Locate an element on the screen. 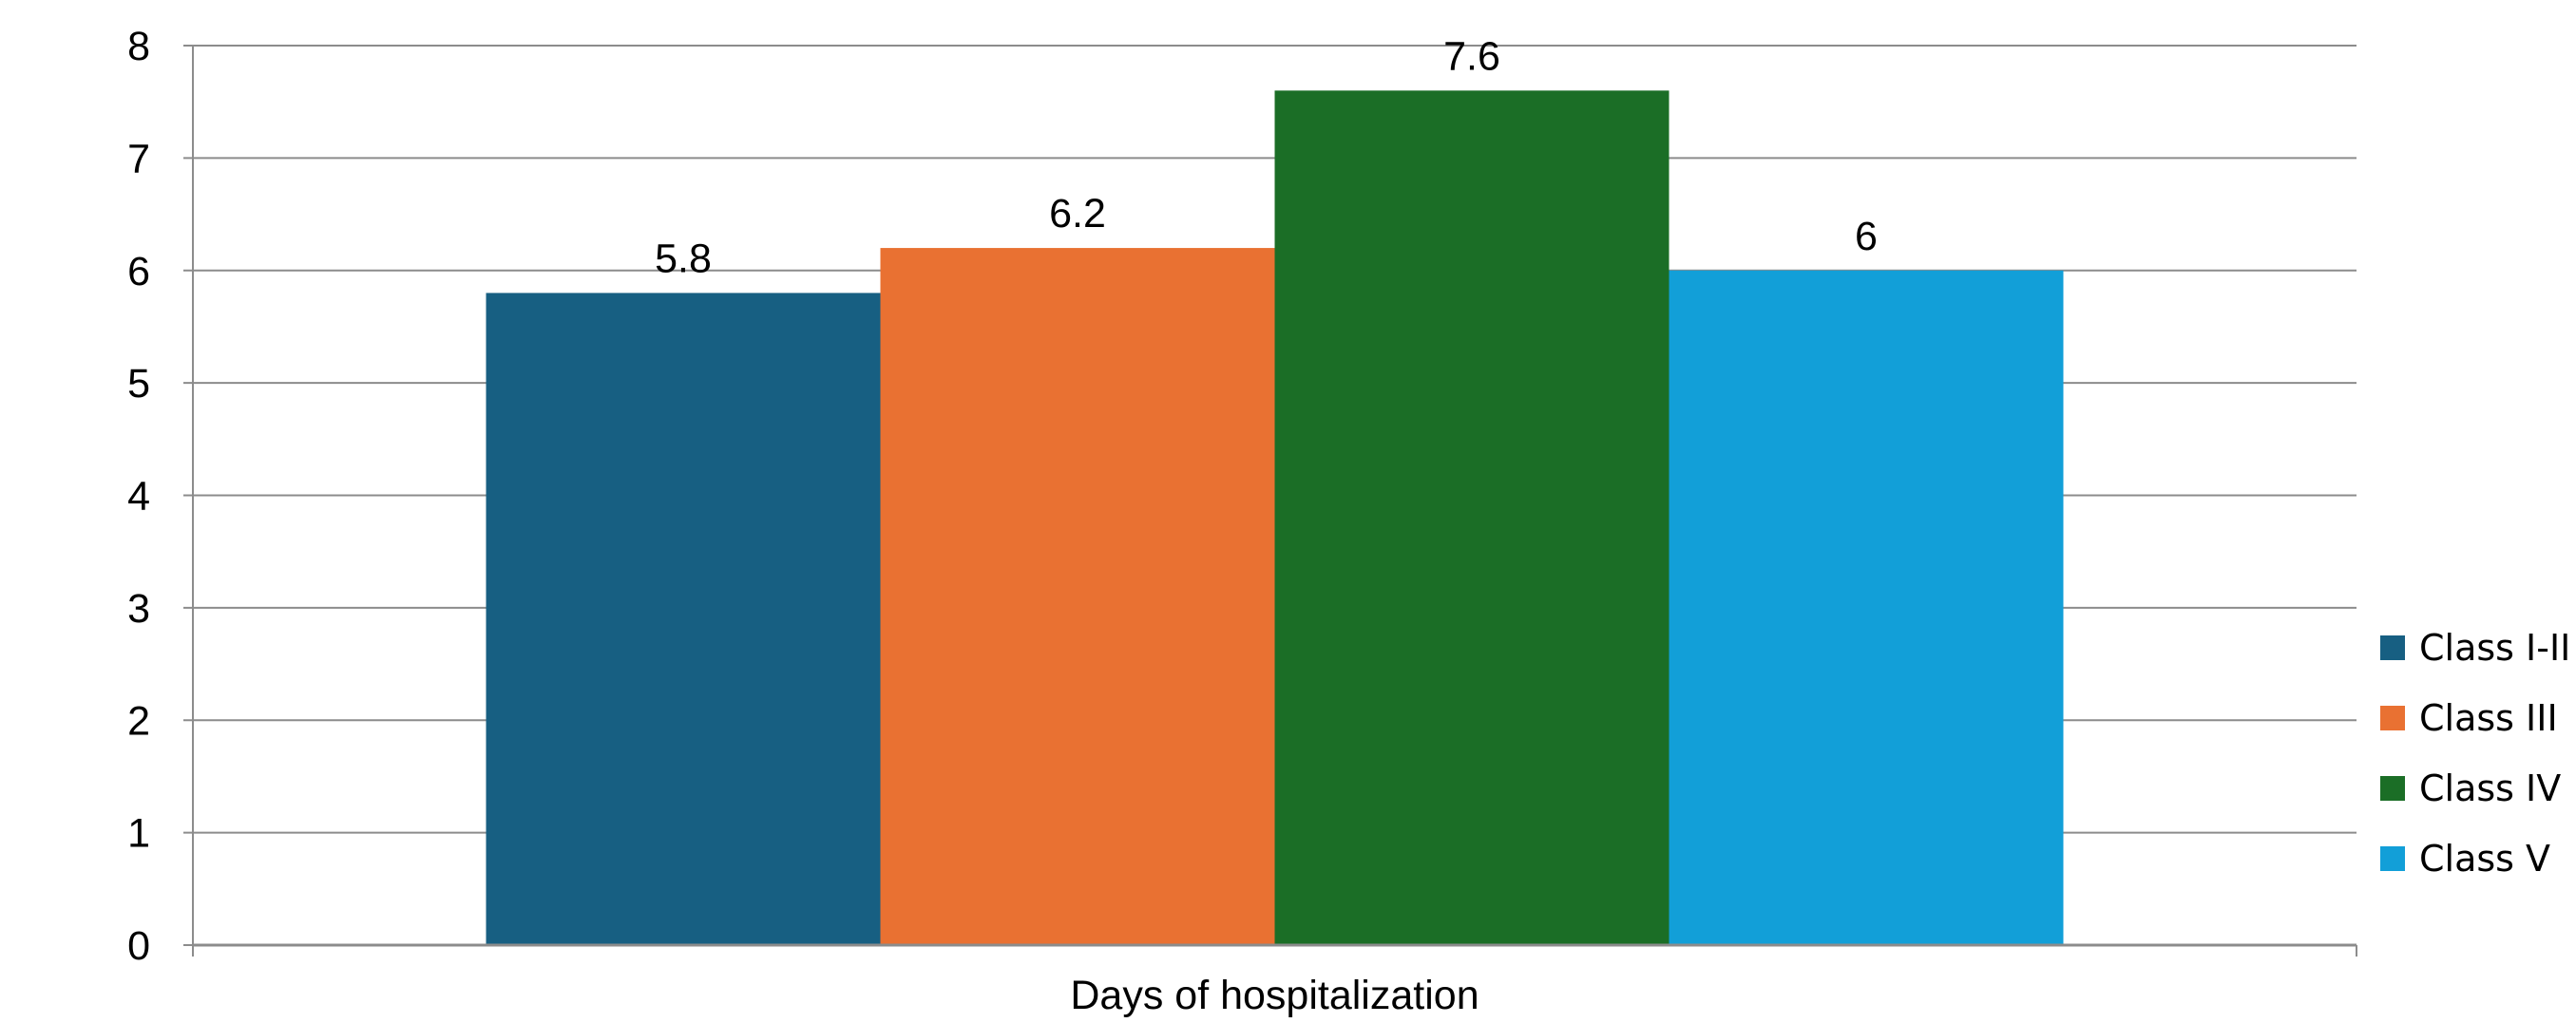 The width and height of the screenshot is (2576, 1023). data-label: 6 is located at coordinates (1866, 236).